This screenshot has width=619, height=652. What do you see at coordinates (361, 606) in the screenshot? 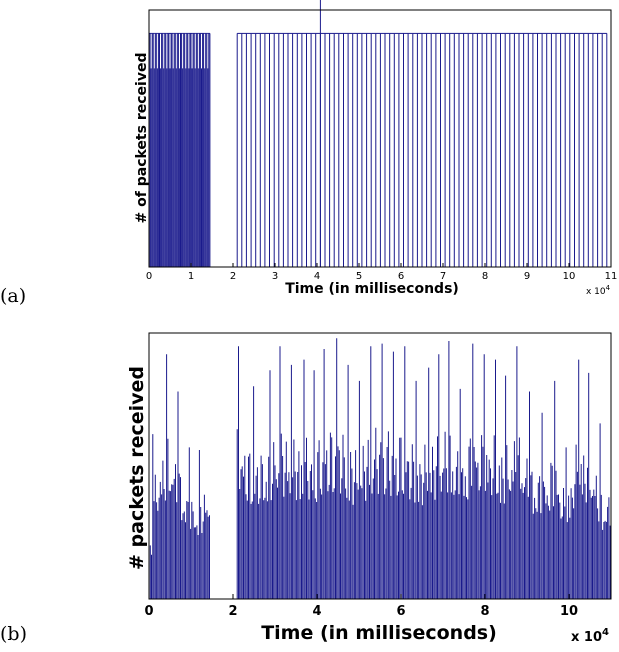
I see `plot-b-x-ticks: 0 2 4 6 8 10` at bounding box center [361, 606].